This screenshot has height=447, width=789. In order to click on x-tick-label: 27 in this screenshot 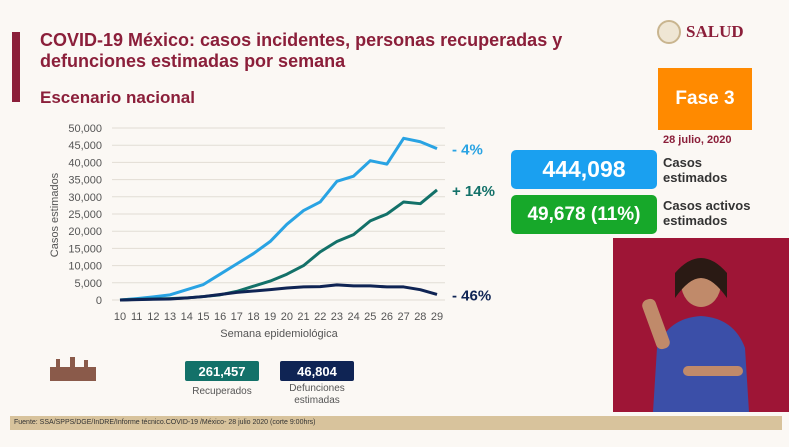, I will do `click(404, 317)`.